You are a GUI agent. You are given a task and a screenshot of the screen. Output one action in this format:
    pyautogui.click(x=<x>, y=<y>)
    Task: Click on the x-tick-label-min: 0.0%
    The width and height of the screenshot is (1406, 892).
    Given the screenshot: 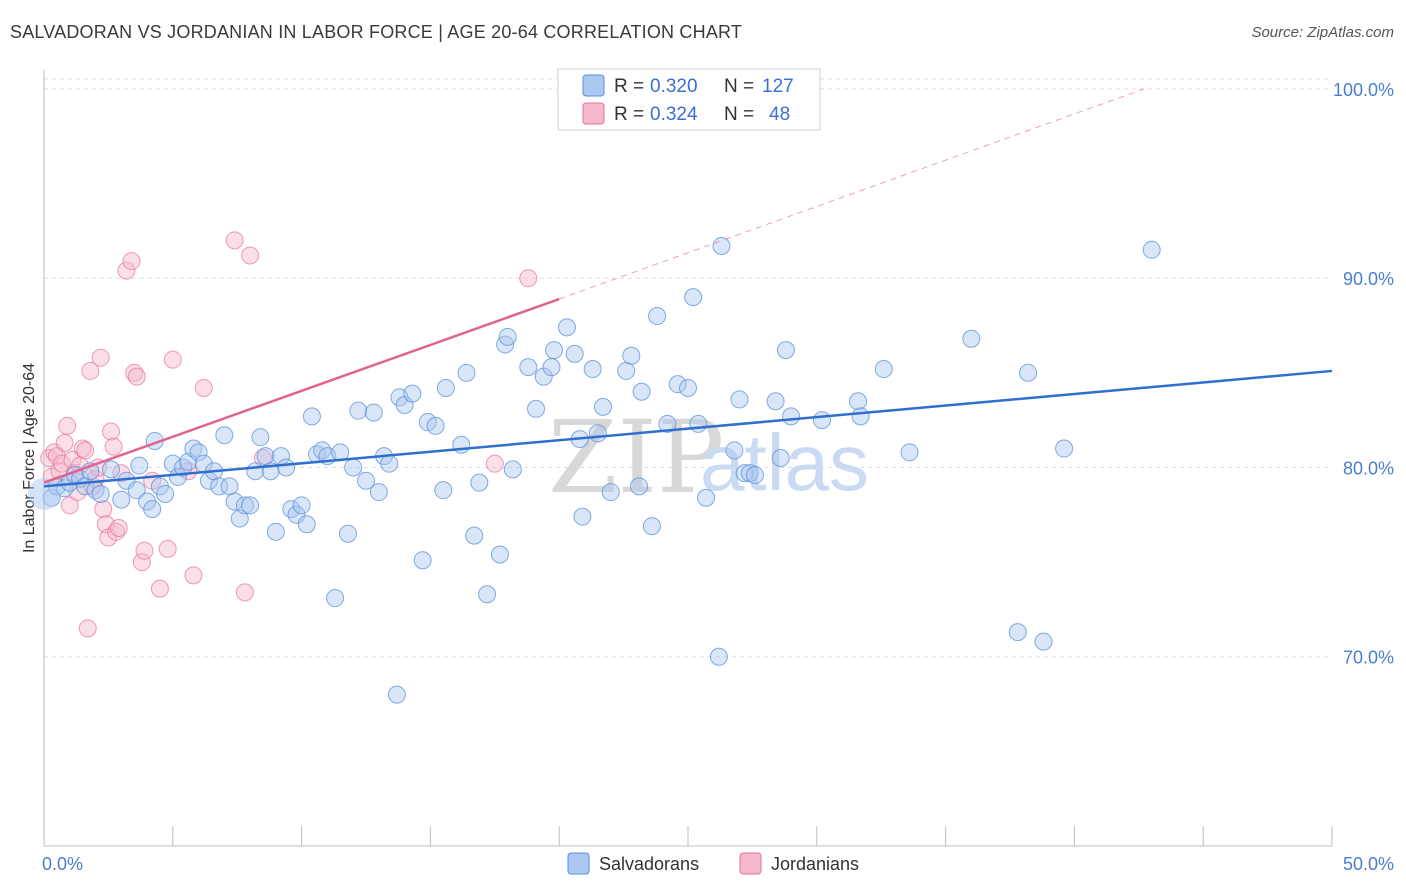 What is the action you would take?
    pyautogui.click(x=62, y=864)
    